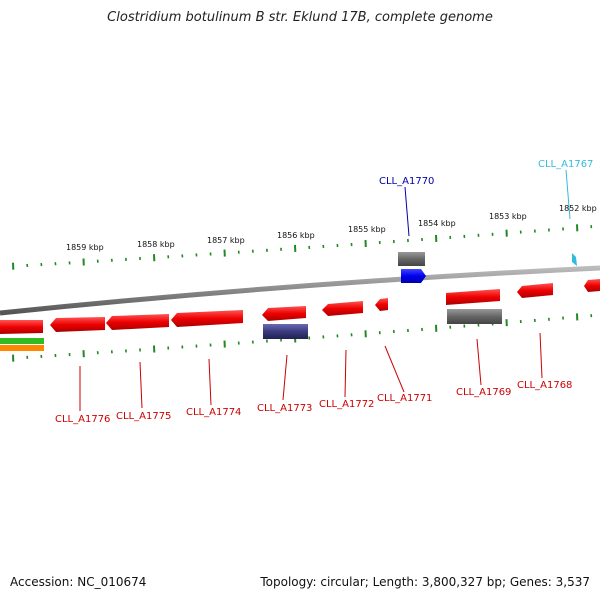 This screenshot has width=600, height=600. What do you see at coordinates (535, 290) in the screenshot?
I see `gene-CLL_A1768` at bounding box center [535, 290].